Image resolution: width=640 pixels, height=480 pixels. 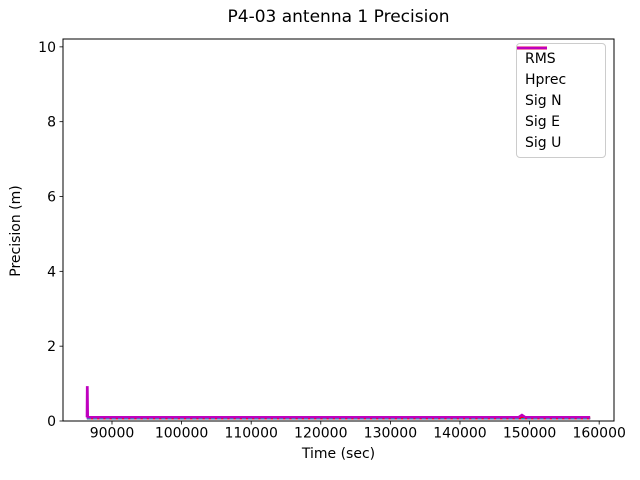 I want to click on legend-label: Hprec, so click(x=546, y=79).